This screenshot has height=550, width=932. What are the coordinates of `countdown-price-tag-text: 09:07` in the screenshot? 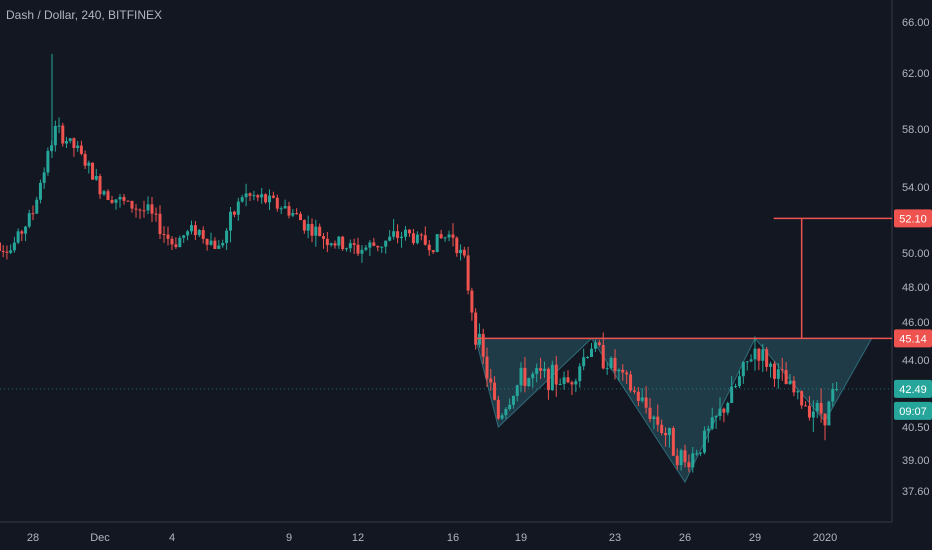 It's located at (913, 412).